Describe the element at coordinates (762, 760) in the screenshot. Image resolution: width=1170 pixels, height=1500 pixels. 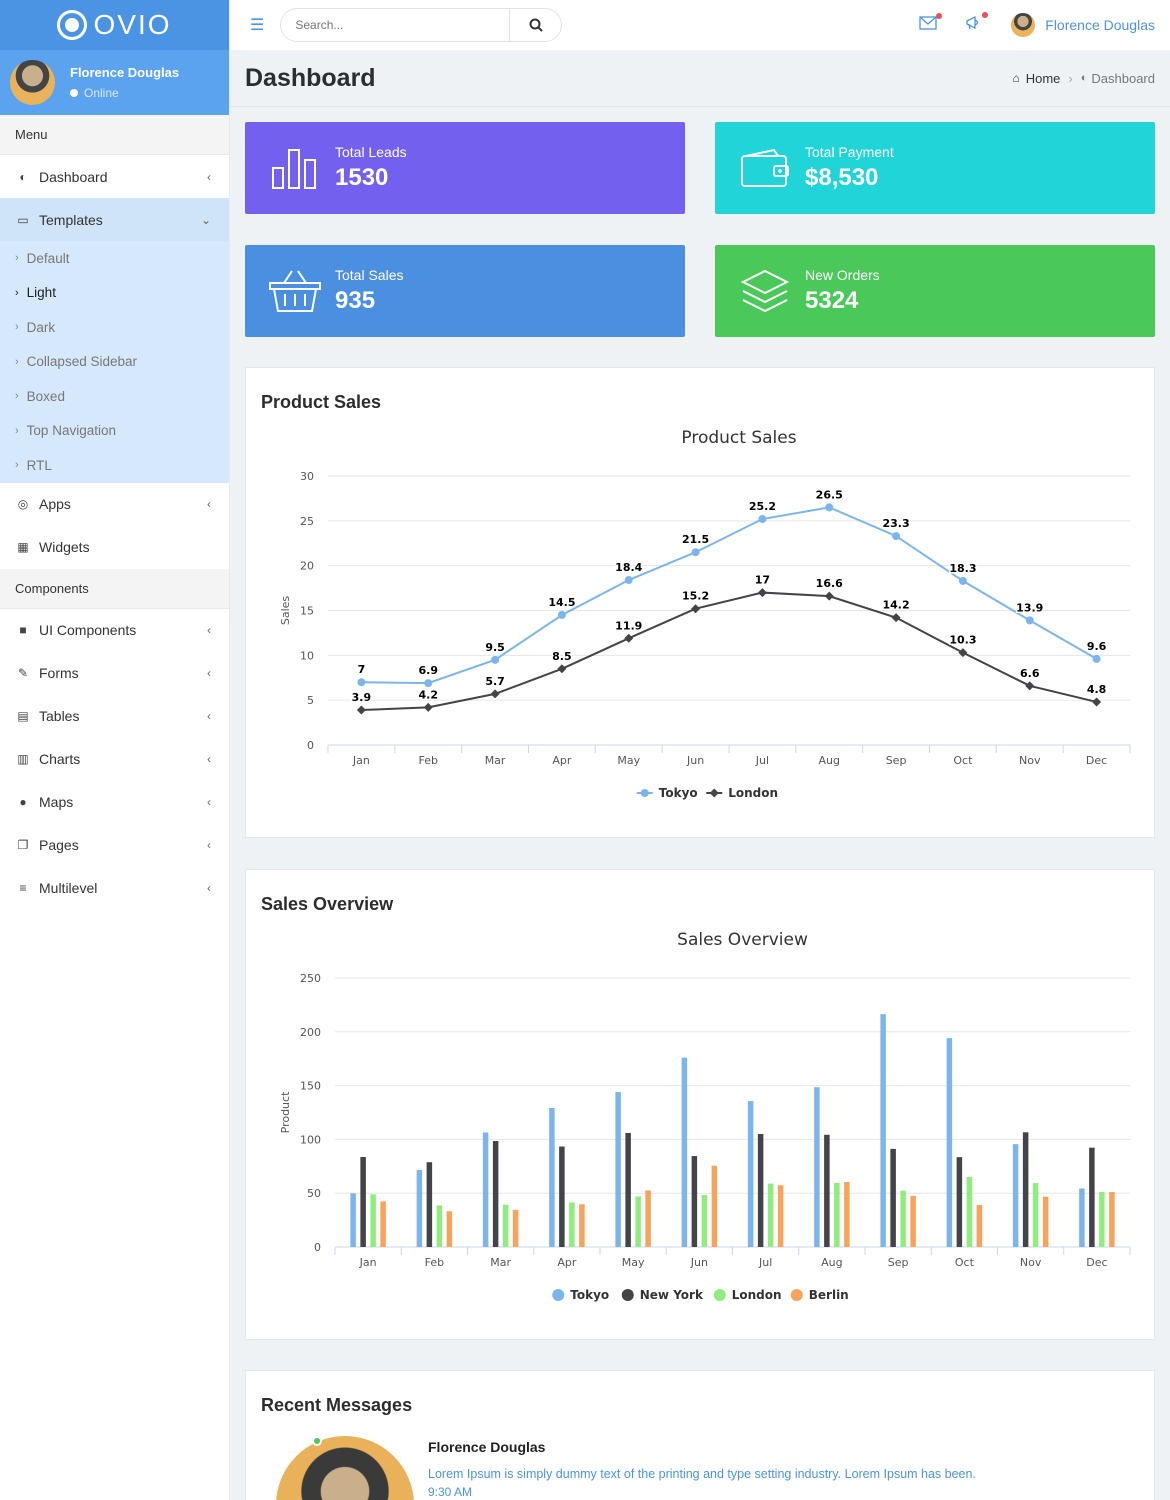
I see `x-tick-label: Jul` at that location.